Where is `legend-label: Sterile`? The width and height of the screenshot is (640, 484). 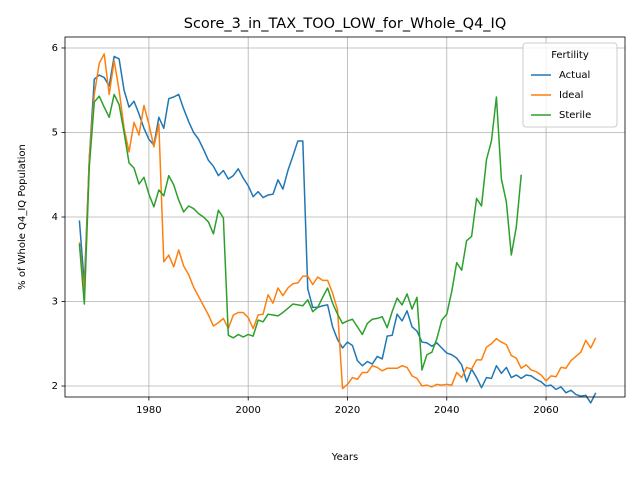
legend-label: Sterile is located at coordinates (575, 115).